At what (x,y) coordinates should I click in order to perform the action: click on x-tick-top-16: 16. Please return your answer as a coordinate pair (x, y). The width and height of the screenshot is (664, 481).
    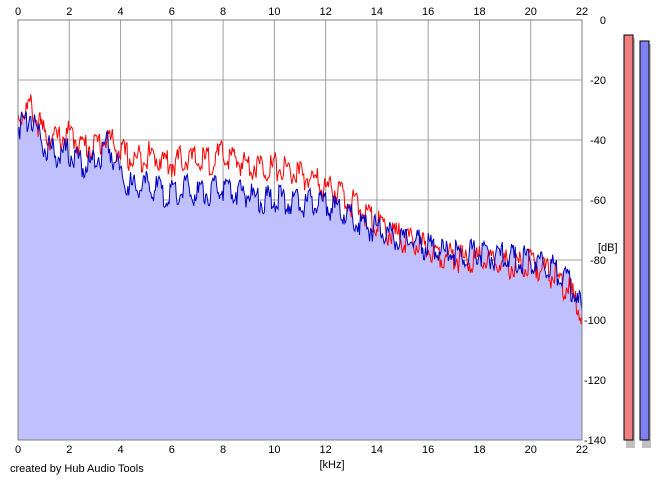
    Looking at the image, I should click on (428, 12).